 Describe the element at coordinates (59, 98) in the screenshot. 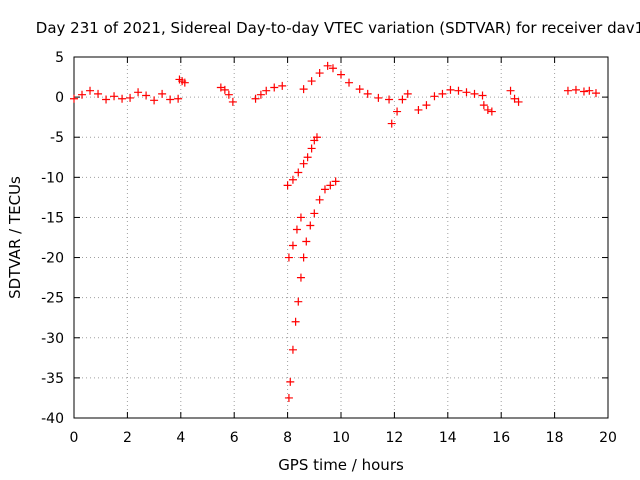

I see `y-tick-label: 0` at that location.